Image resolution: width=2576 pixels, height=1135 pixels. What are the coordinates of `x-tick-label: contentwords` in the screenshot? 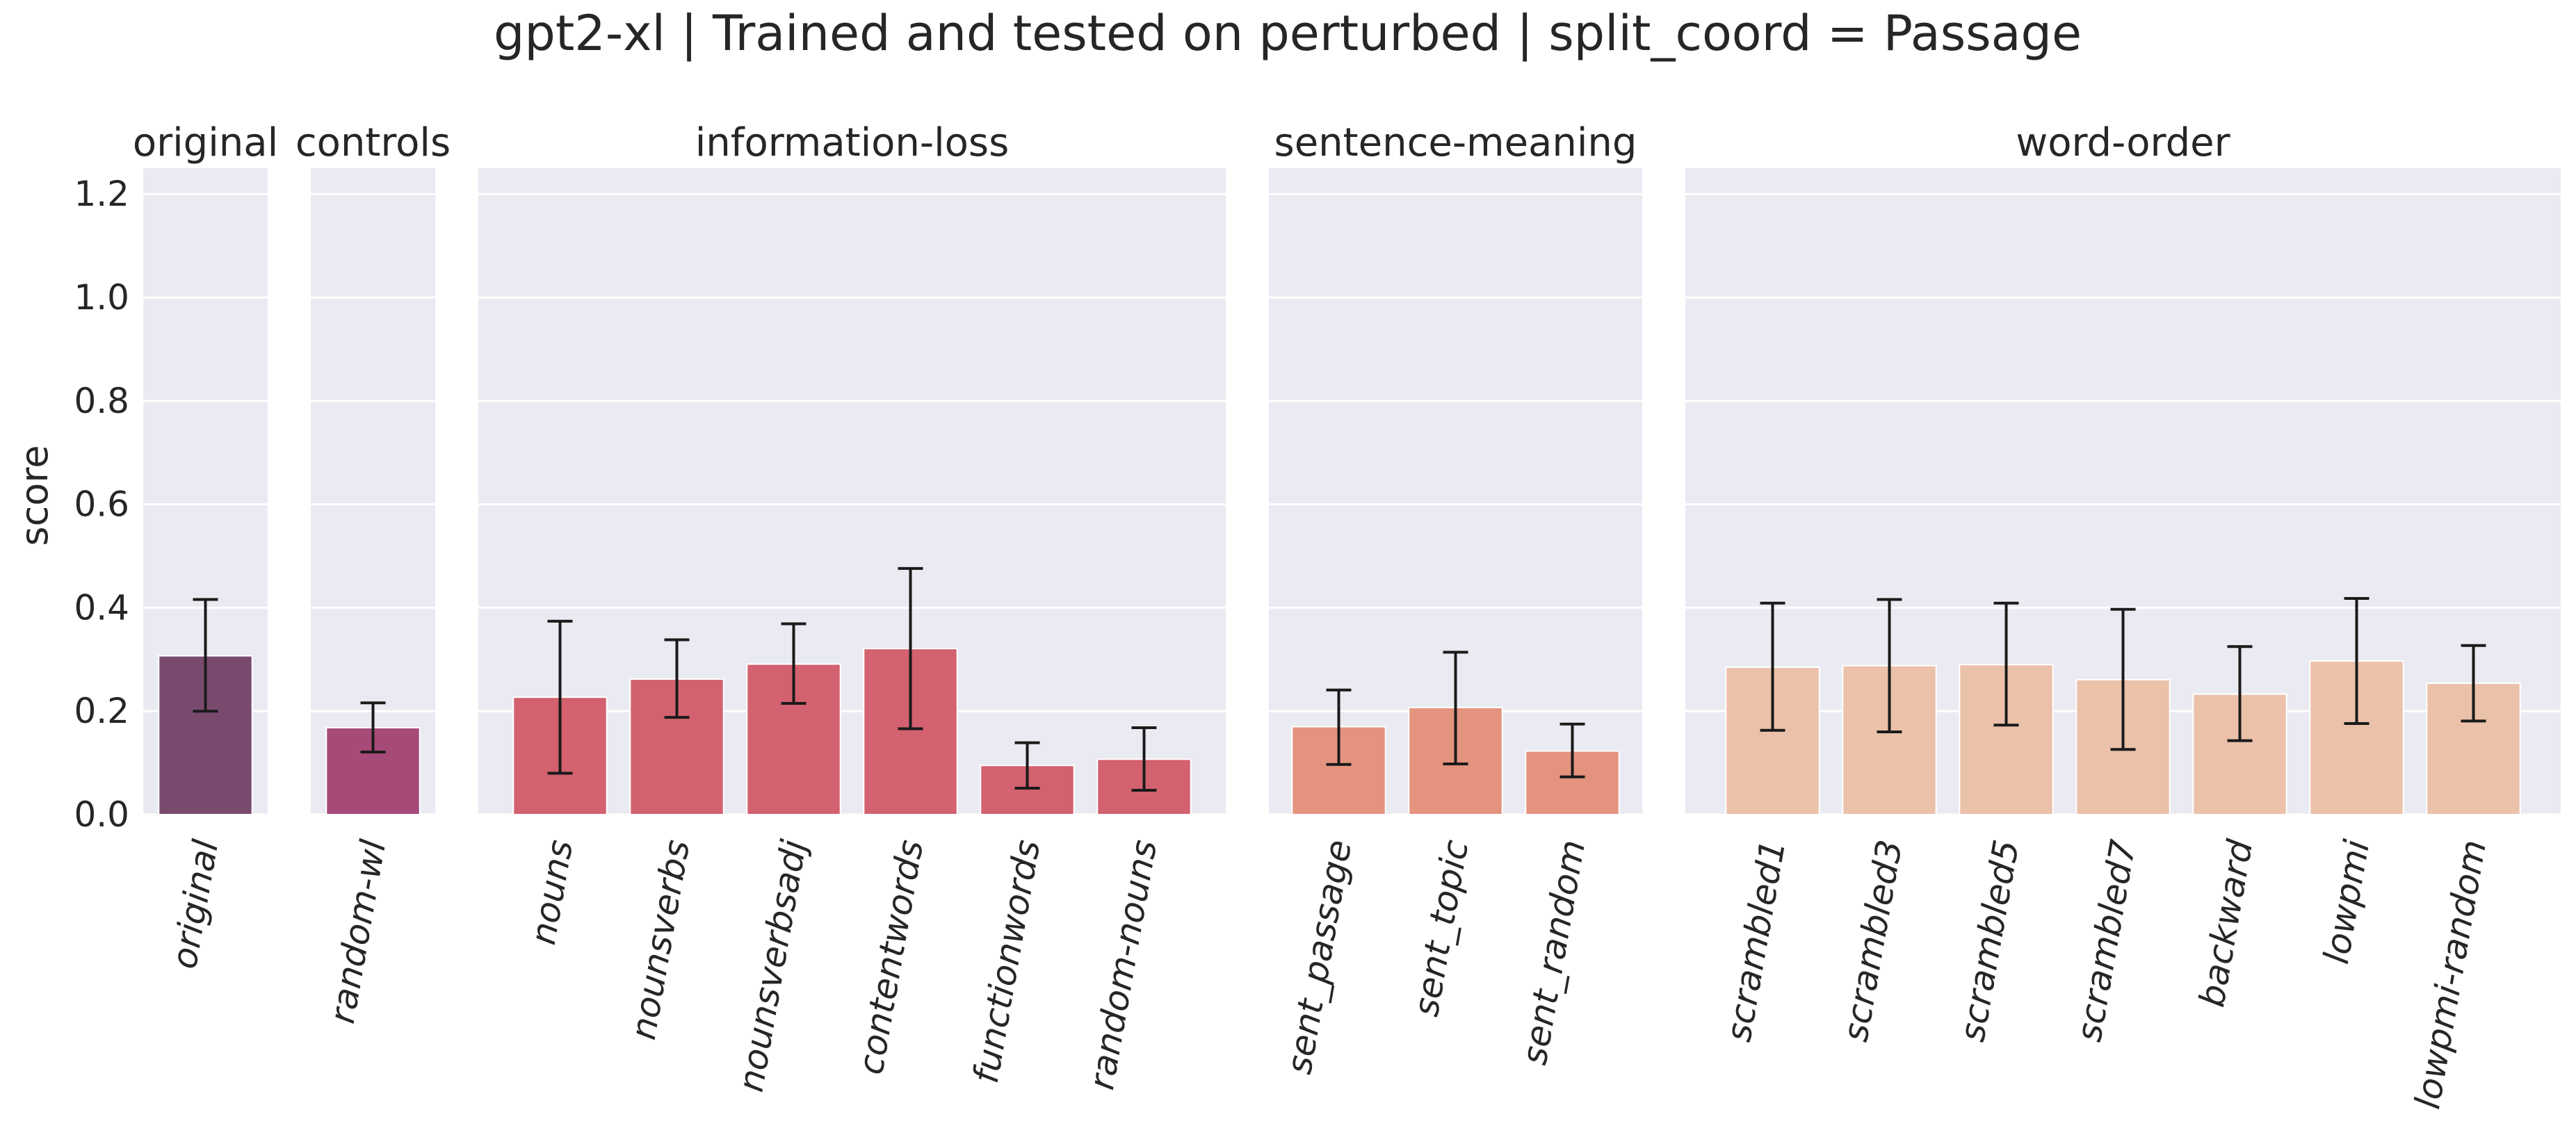 It's located at (890, 957).